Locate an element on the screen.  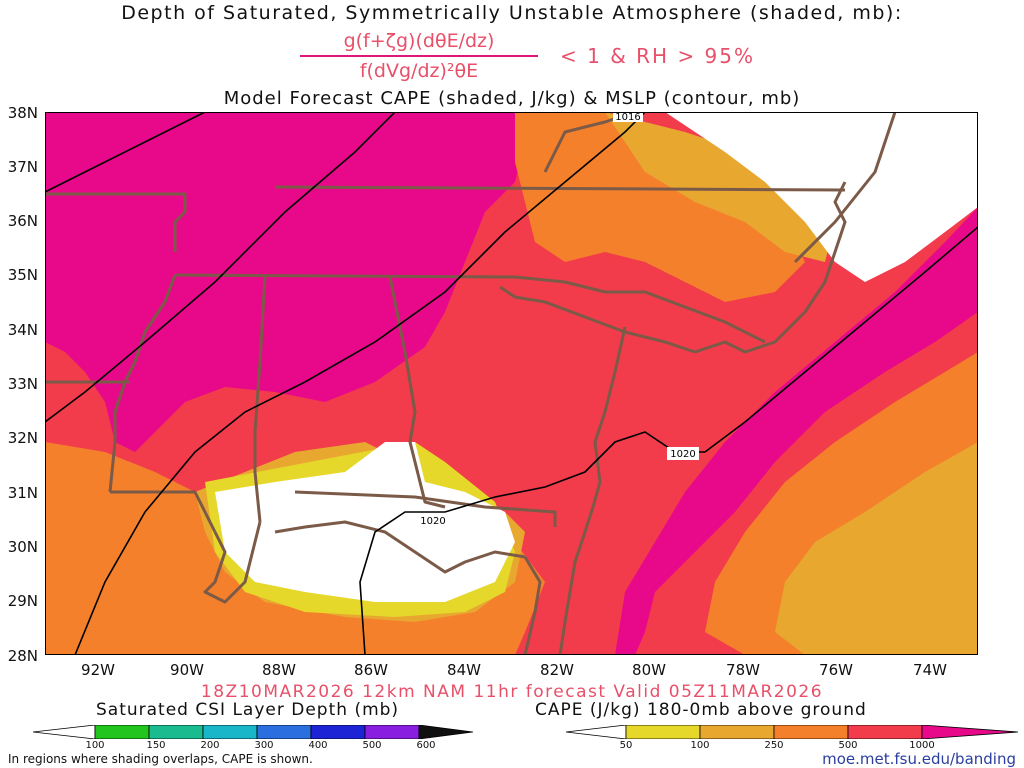
cape-colorbar-title: CAPE (J/kg) 180-0mb above ground is located at coordinates (701, 710).